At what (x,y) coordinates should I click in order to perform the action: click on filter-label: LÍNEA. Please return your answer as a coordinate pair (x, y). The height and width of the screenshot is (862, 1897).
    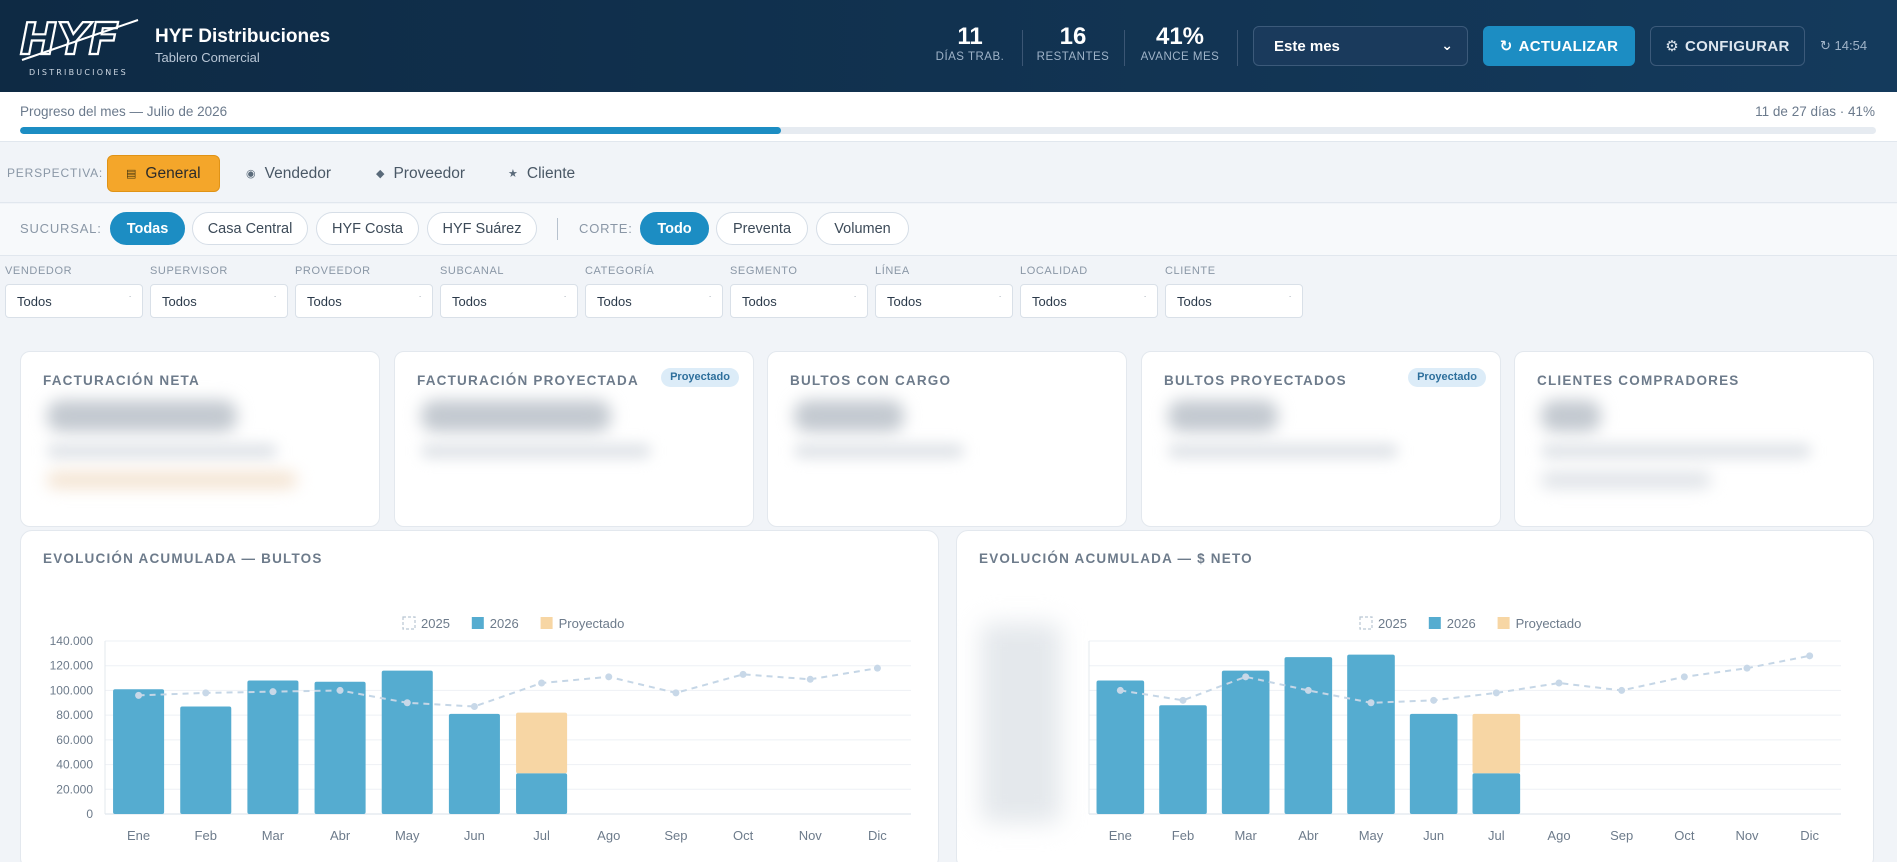
    Looking at the image, I should click on (892, 271).